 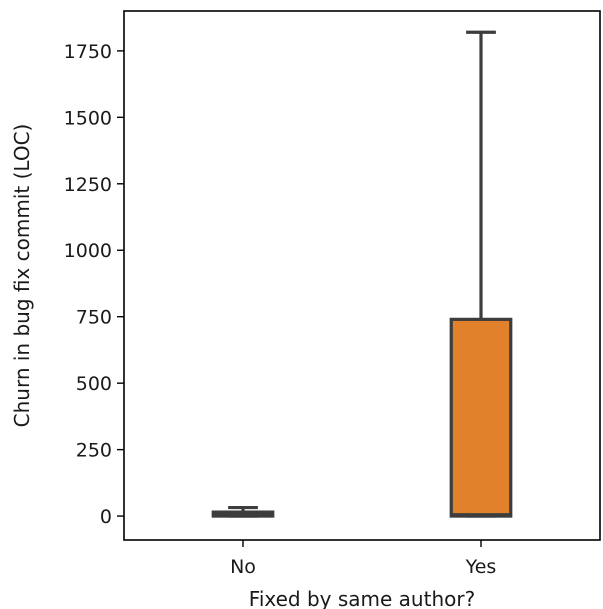 What do you see at coordinates (243, 511) in the screenshot?
I see `box-no` at bounding box center [243, 511].